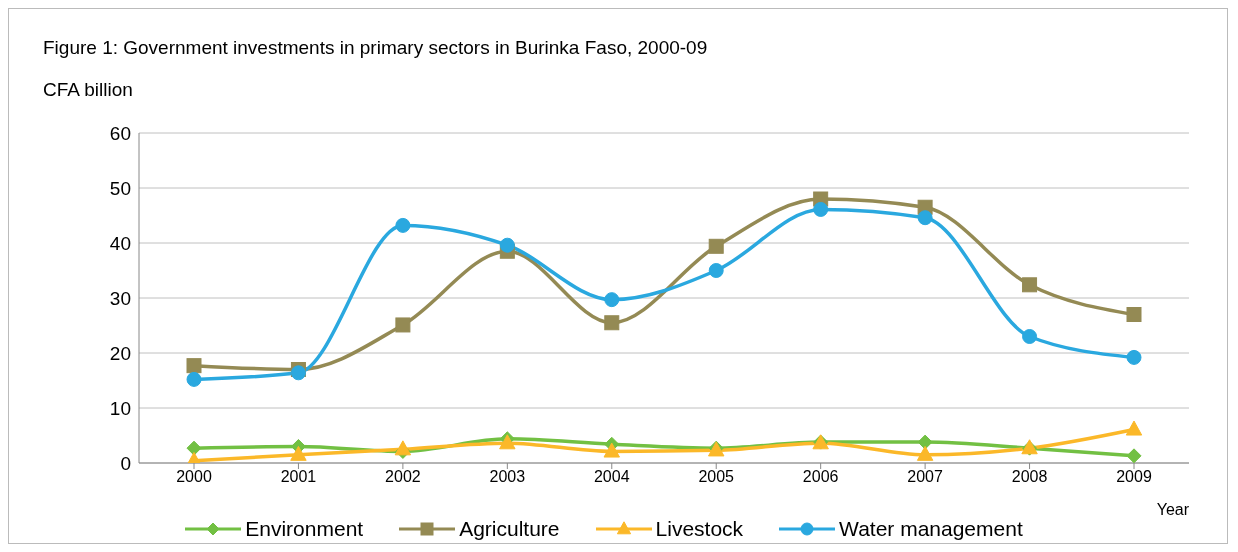 This screenshot has width=1238, height=552. I want to click on x-tick-label: 2000, so click(194, 477).